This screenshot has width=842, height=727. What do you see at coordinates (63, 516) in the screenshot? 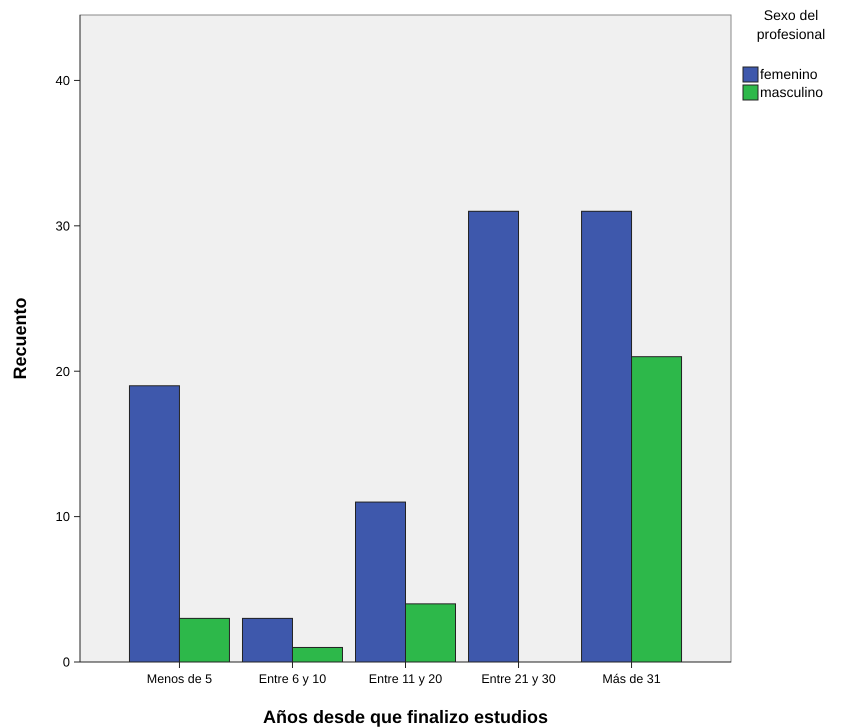
I see `y-tick-label: 10` at bounding box center [63, 516].